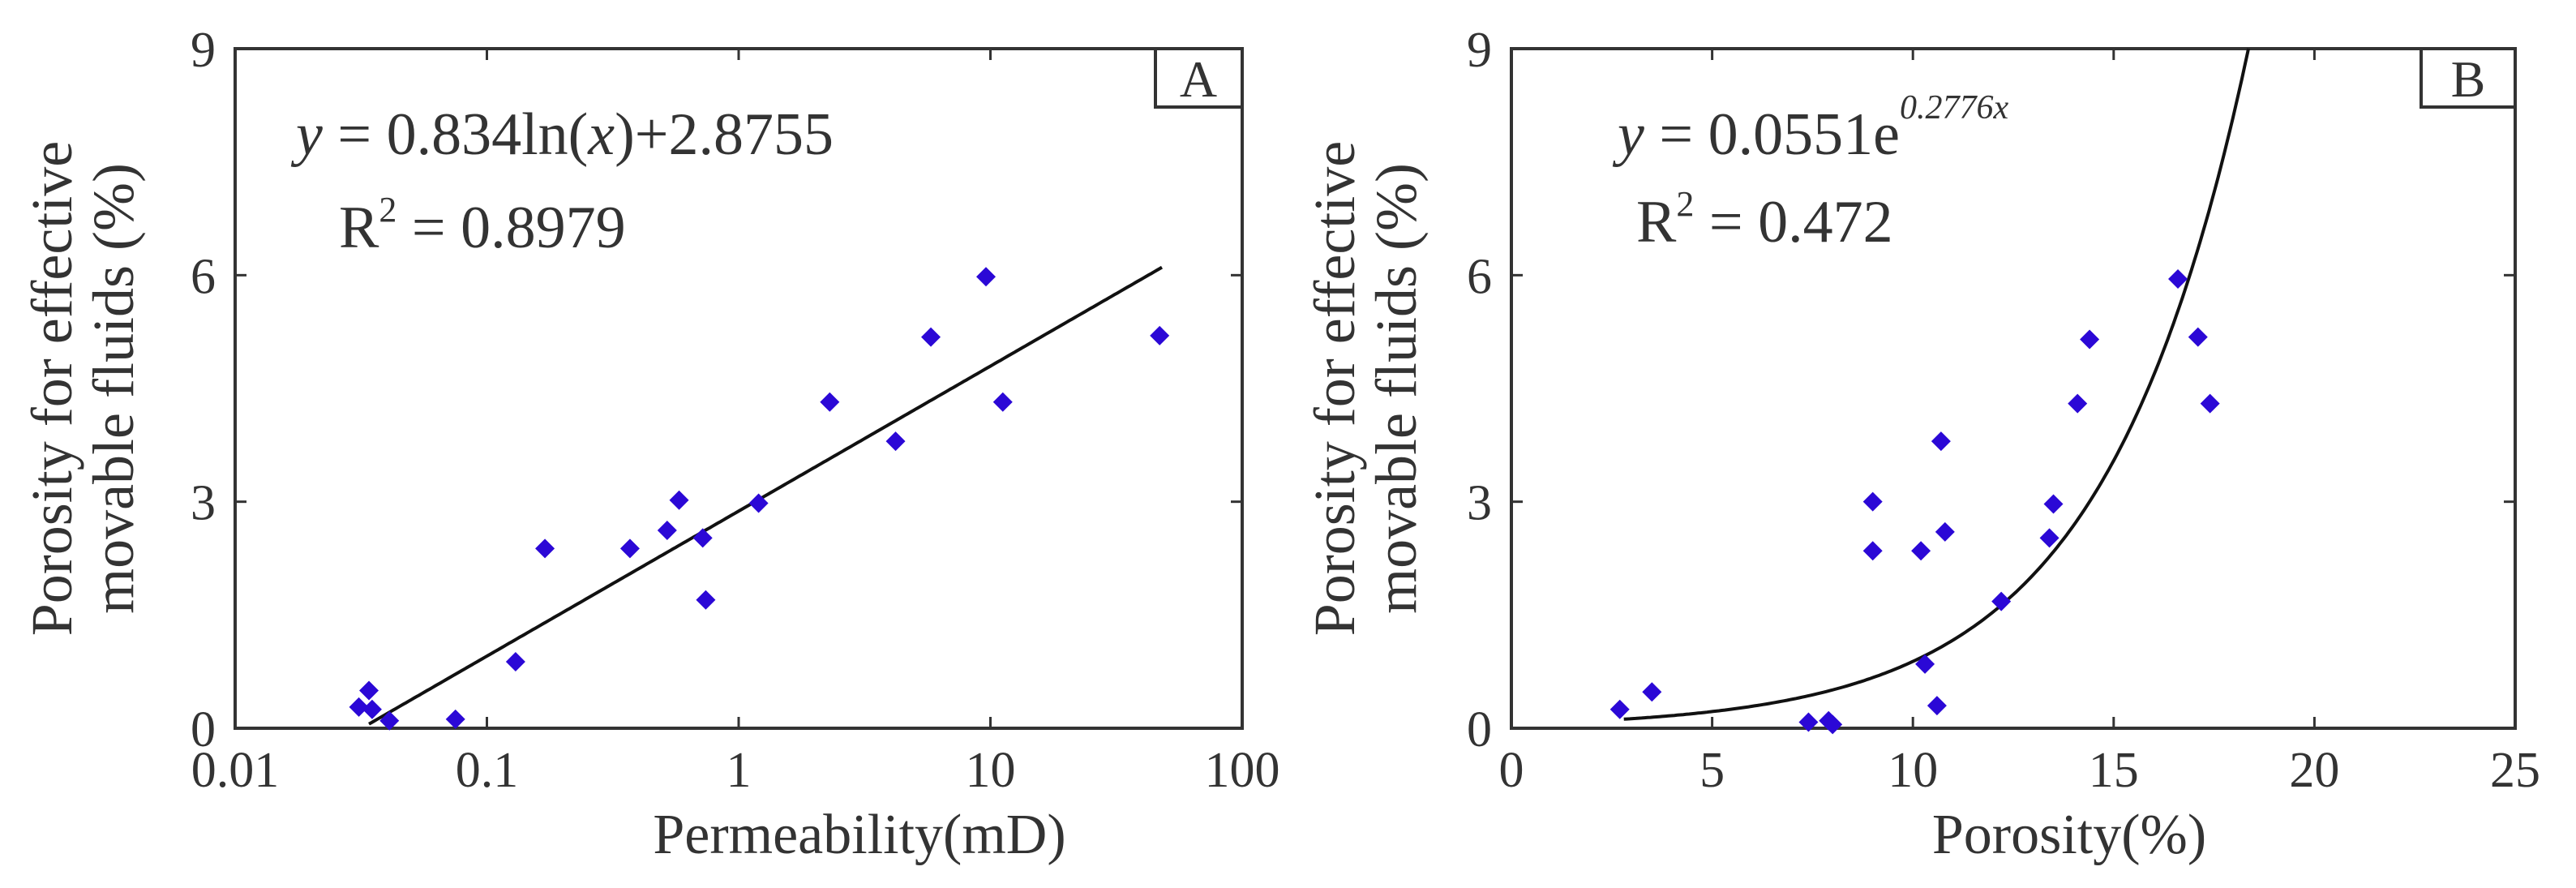 Image resolution: width=2576 pixels, height=888 pixels. Describe the element at coordinates (1772, 134) in the screenshot. I see `panel-b-eq-rhs: = 0.0551e` at that location.